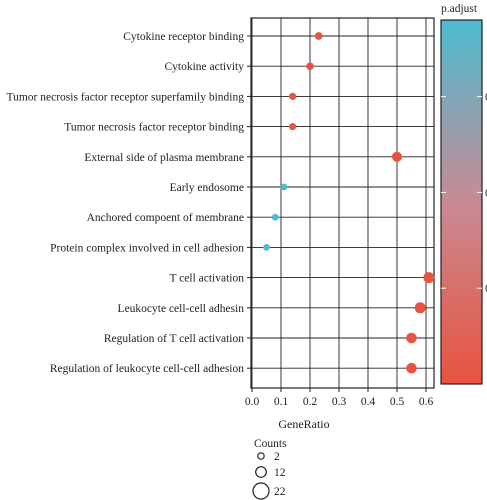 The height and width of the screenshot is (500, 487). What do you see at coordinates (154, 128) in the screenshot?
I see `category-label: Tumor necrosis factor receptor binding` at bounding box center [154, 128].